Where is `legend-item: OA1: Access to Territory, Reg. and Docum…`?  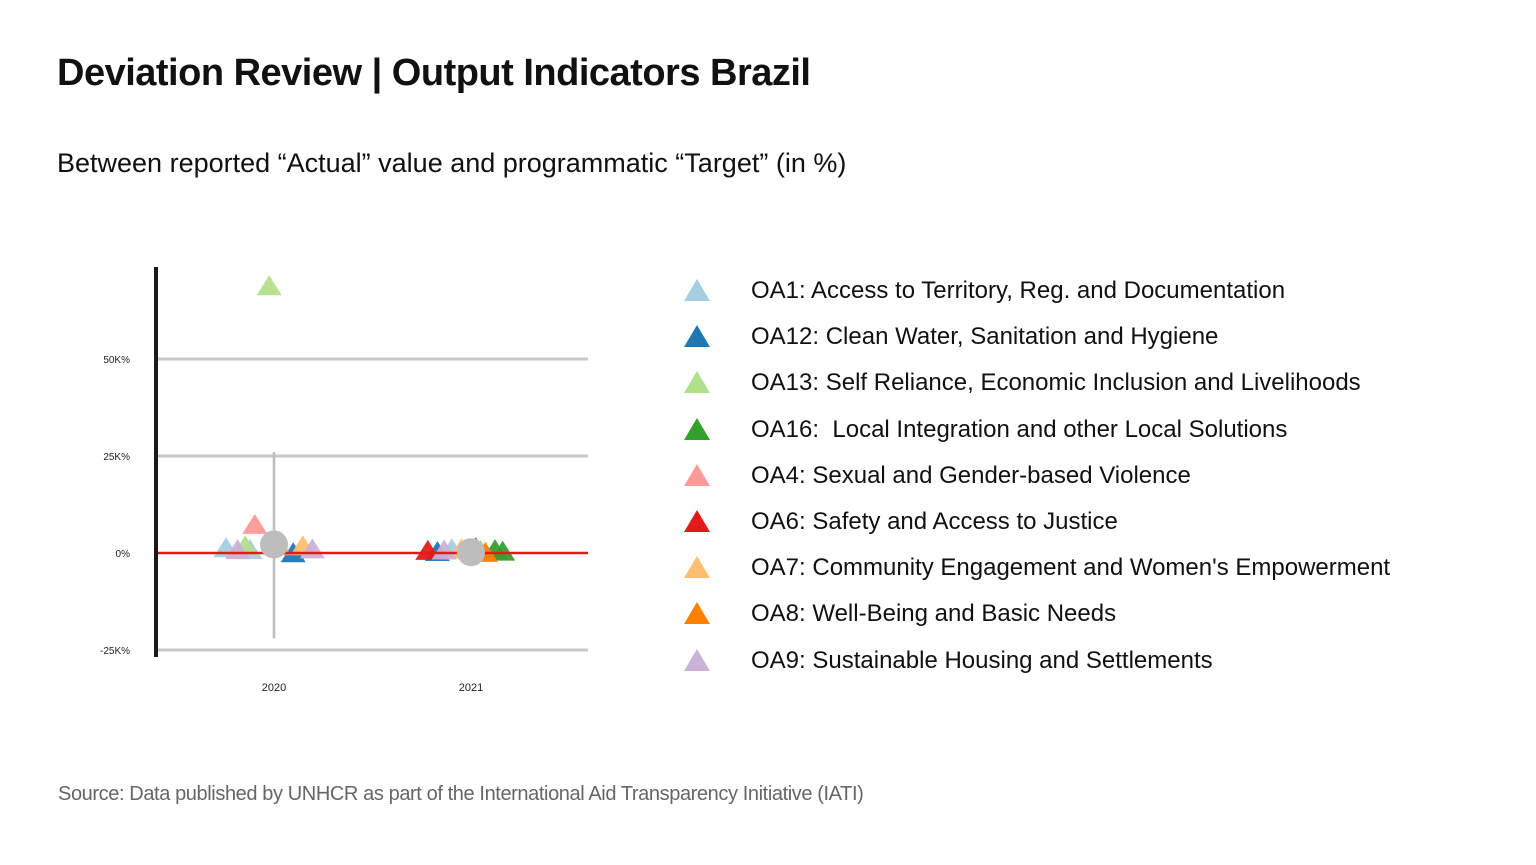
legend-item: OA1: Access to Territory, Reg. and Docum… is located at coordinates (1097, 291).